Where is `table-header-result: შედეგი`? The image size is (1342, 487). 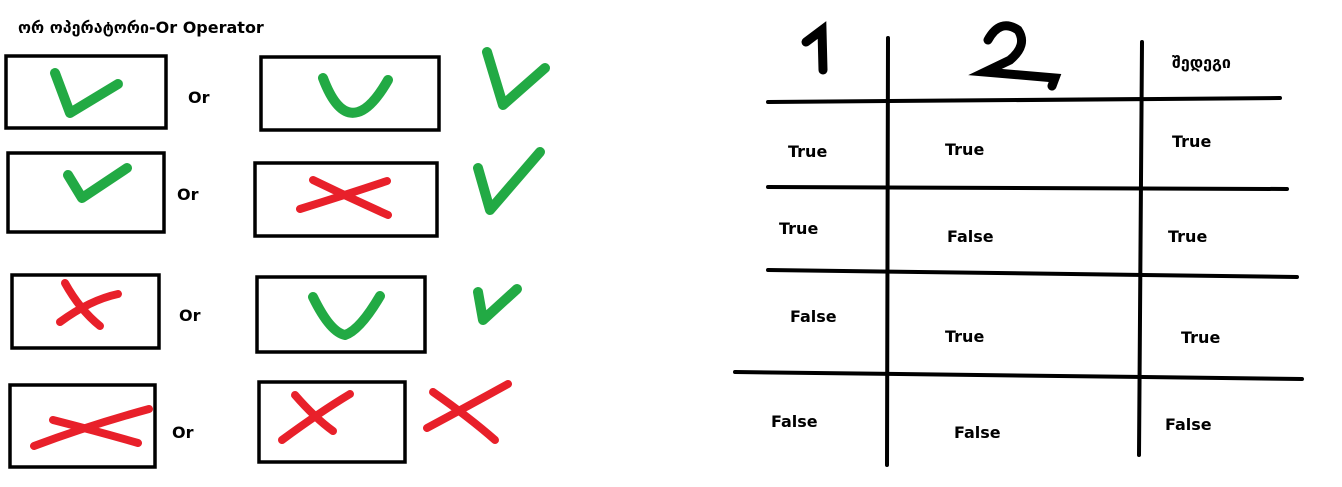 table-header-result: შედეგი is located at coordinates (1201, 62).